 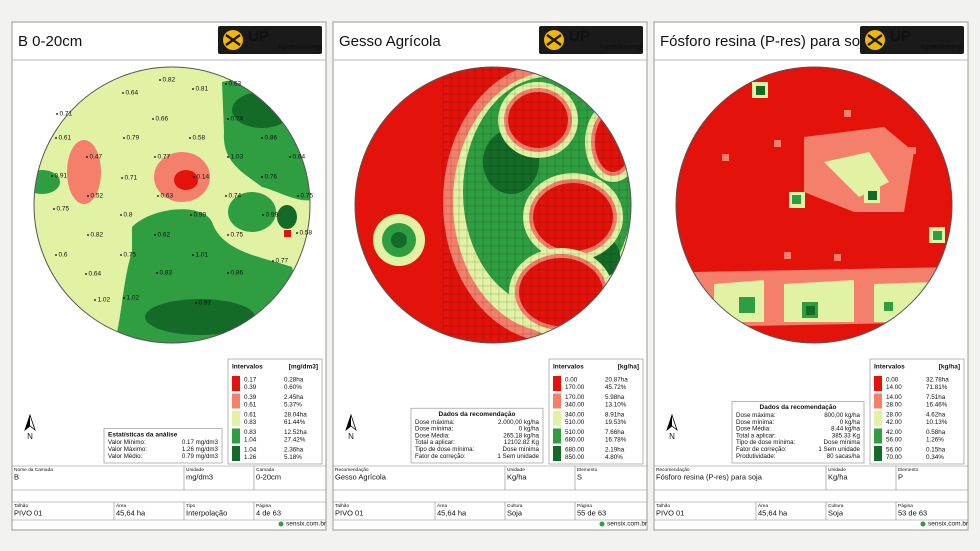 What do you see at coordinates (200, 449) in the screenshot?
I see `info-value: 1.26 mg/dm3` at bounding box center [200, 449].